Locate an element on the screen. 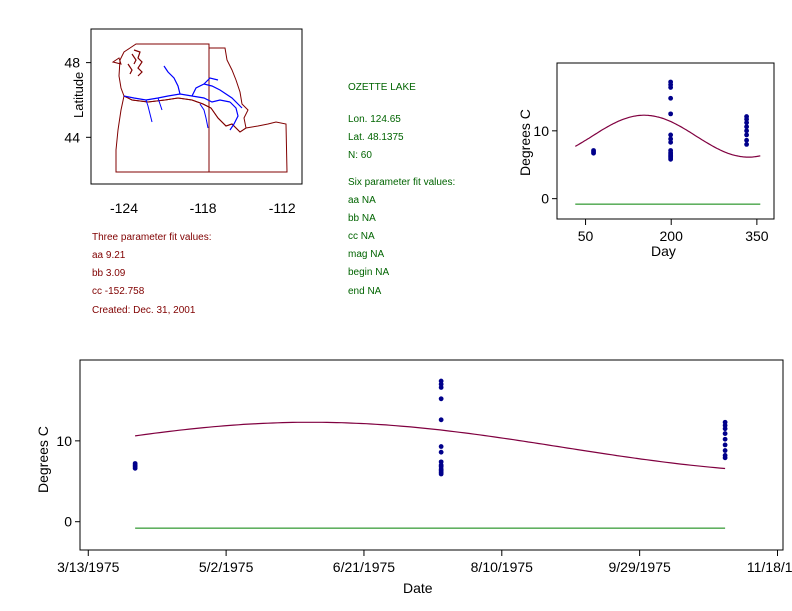  xtick-label: 3/13/1975 is located at coordinates (88, 567).